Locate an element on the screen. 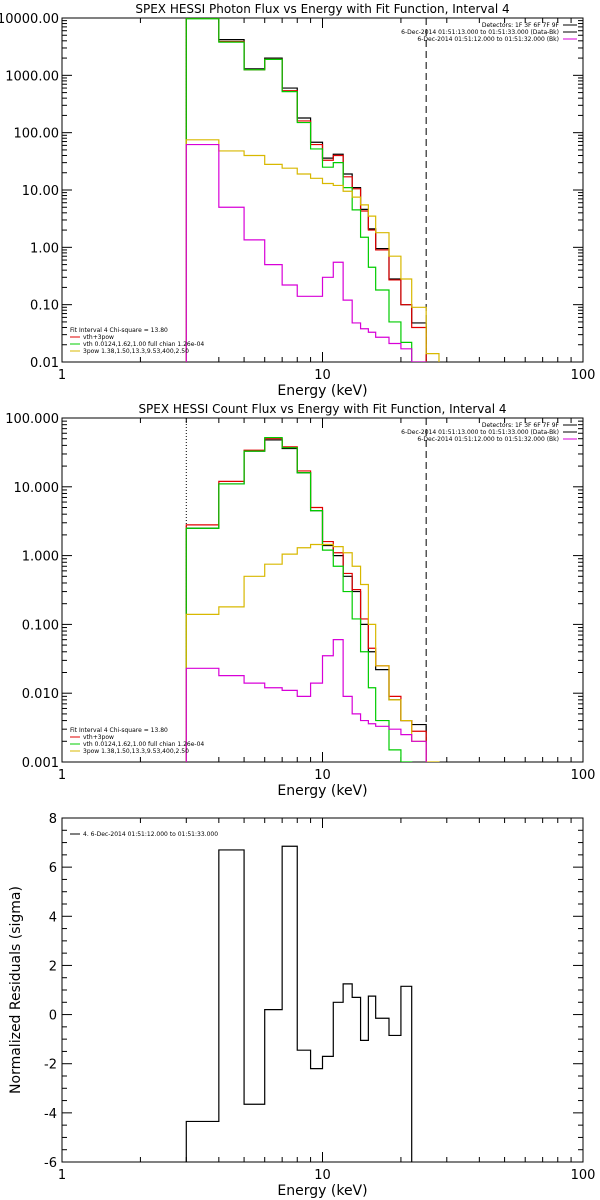 The image size is (600, 1200). y-tick-label: 2 is located at coordinates (53, 966).